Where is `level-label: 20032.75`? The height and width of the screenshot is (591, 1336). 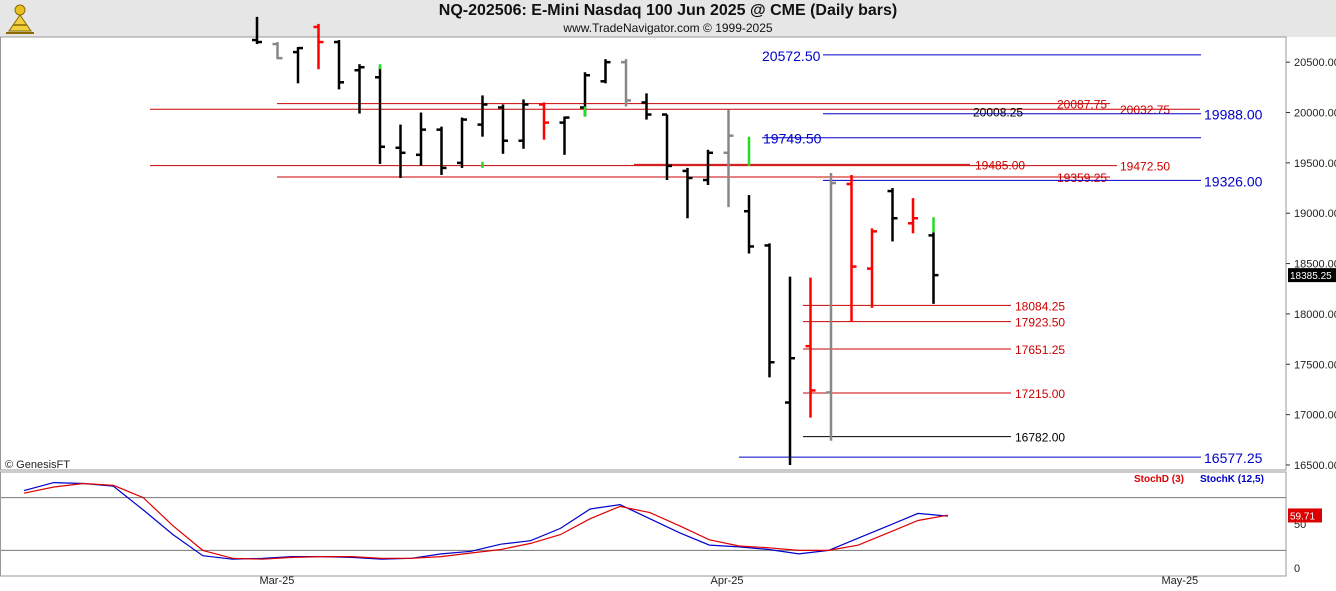
level-label: 20032.75 is located at coordinates (1145, 110).